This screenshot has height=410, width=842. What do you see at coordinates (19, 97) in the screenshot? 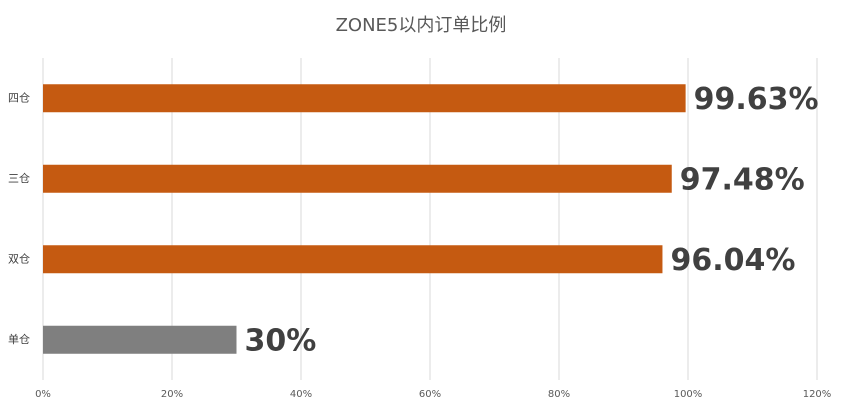
I see `y-tick-label: 四仓` at bounding box center [19, 97].